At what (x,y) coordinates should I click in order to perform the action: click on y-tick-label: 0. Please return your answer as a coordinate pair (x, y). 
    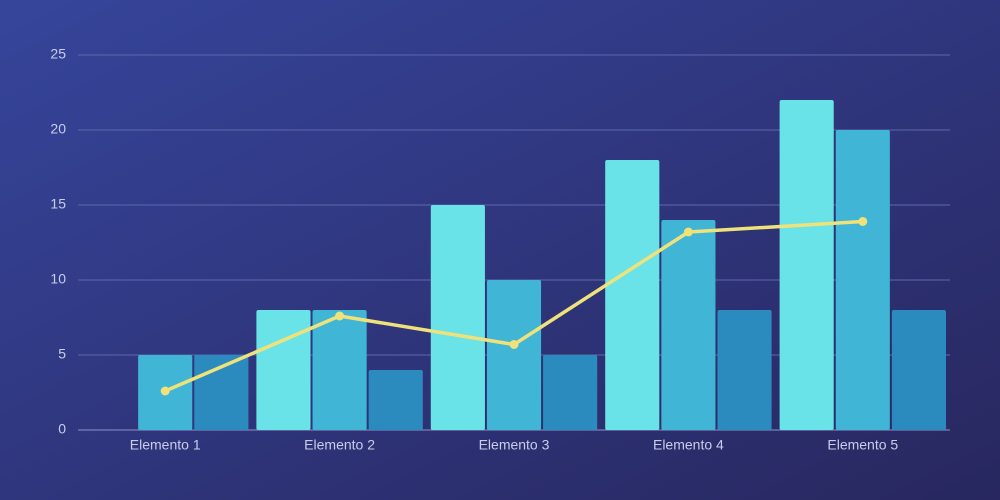
    Looking at the image, I should click on (62, 429).